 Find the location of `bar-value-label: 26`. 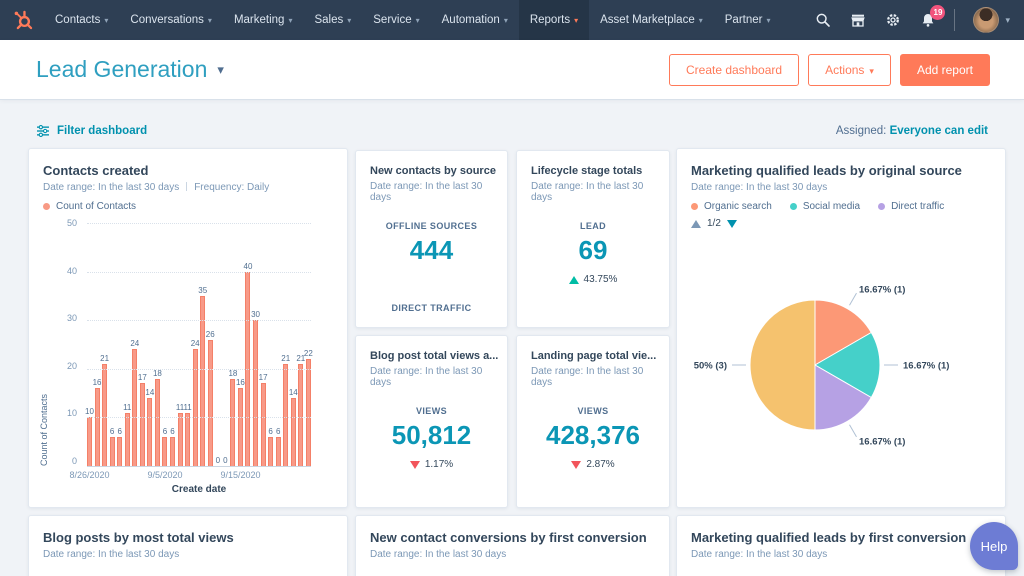

bar-value-label: 26 is located at coordinates (210, 334).